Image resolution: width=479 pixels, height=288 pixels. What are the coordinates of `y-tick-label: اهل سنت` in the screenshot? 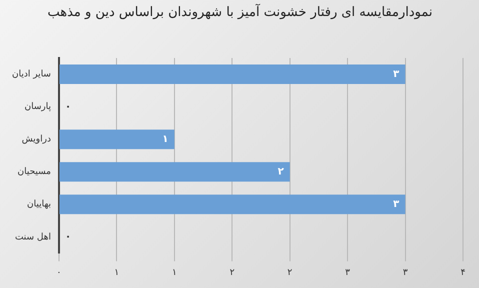 It's located at (32, 237).